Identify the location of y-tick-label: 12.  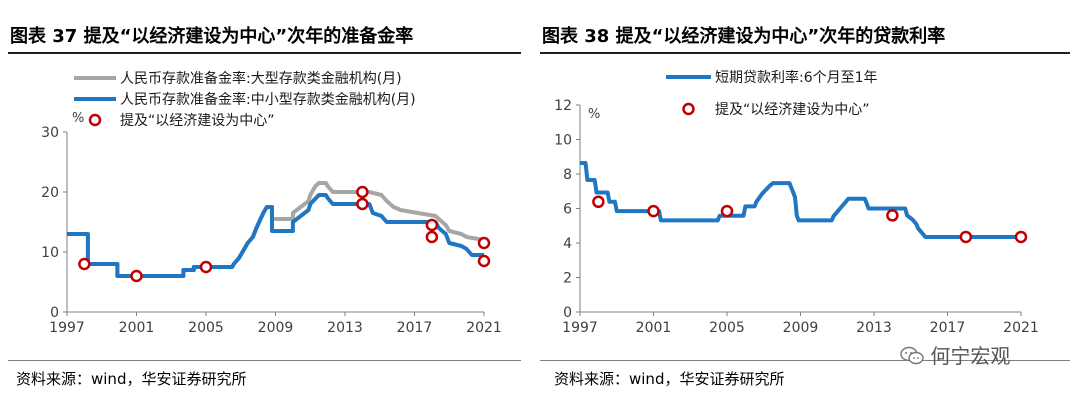
(563, 106).